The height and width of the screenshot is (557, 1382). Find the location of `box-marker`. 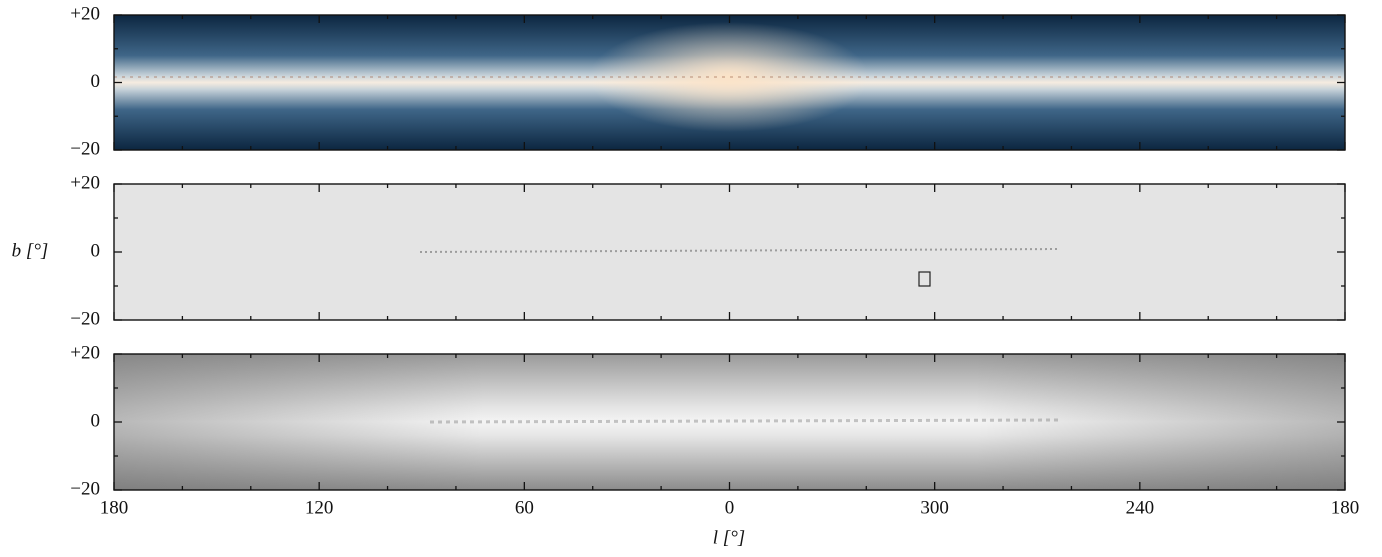

box-marker is located at coordinates (924, 279).